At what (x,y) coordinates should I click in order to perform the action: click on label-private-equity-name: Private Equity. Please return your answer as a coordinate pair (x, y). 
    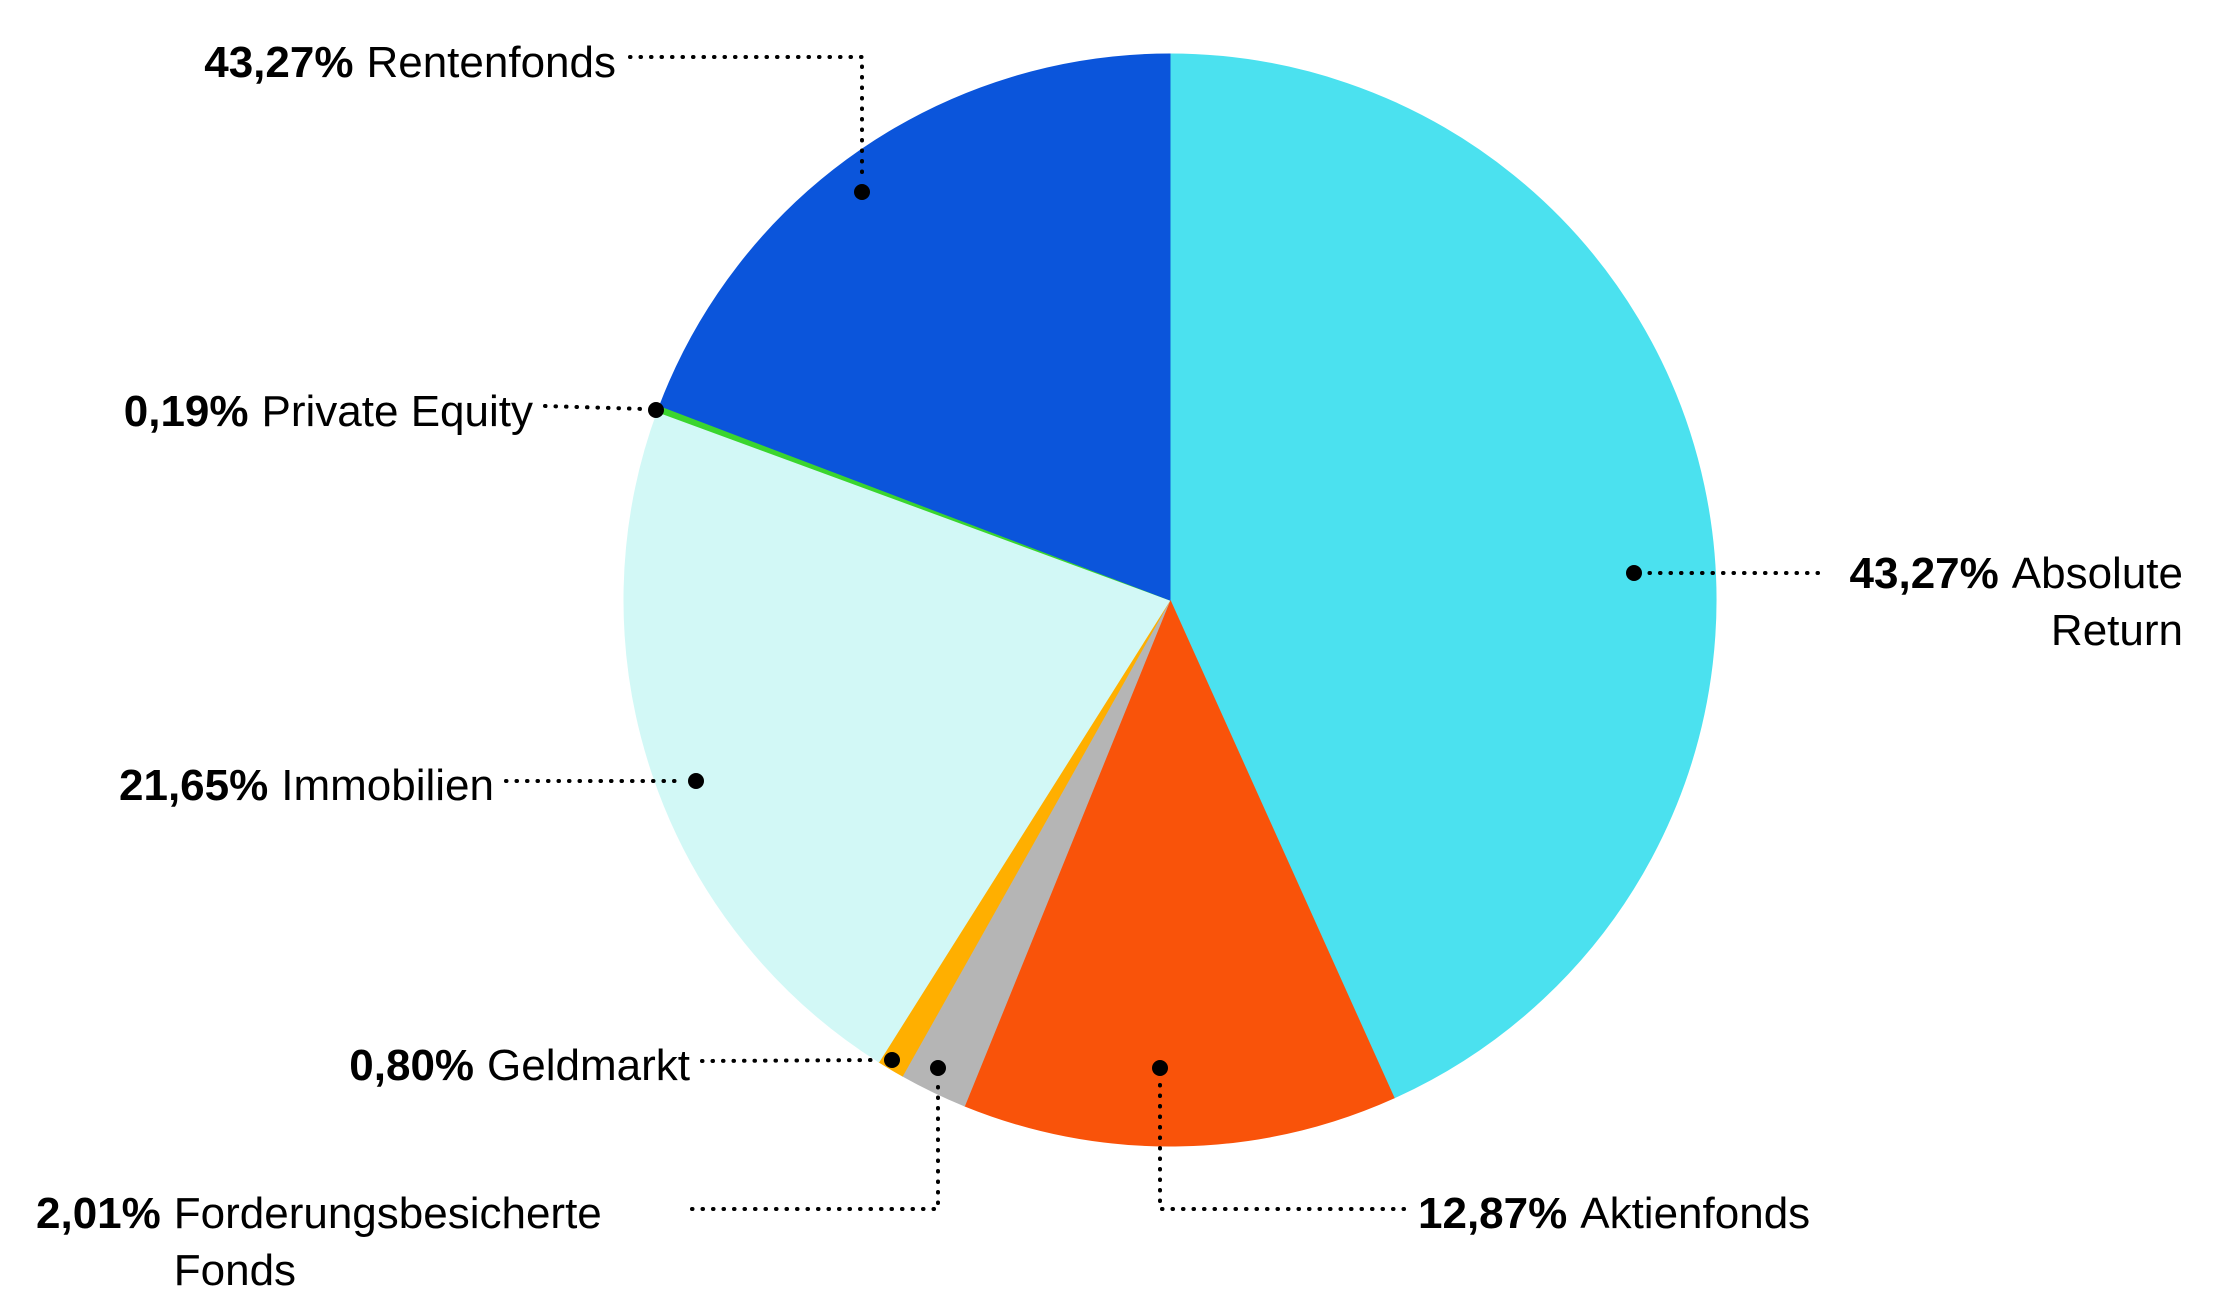
    Looking at the image, I should click on (397, 411).